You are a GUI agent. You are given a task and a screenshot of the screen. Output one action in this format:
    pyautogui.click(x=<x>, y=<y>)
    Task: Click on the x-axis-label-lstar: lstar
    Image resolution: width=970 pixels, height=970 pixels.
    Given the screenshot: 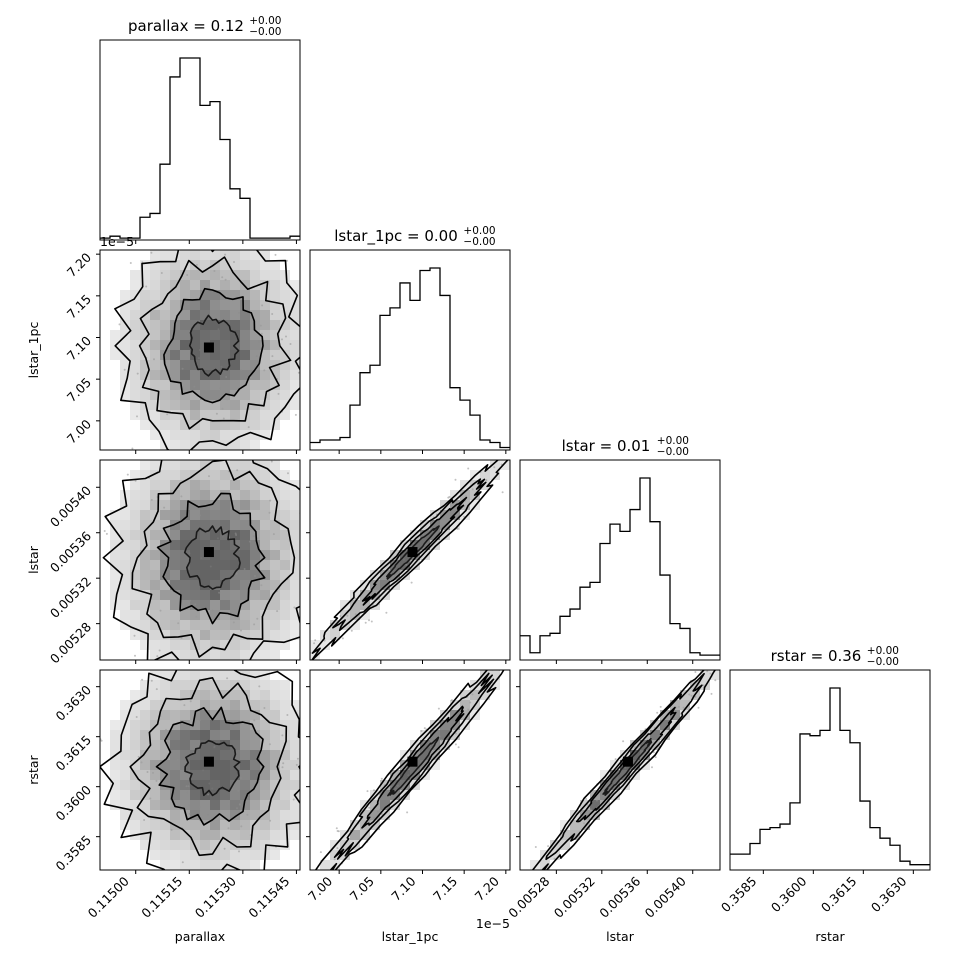 What is the action you would take?
    pyautogui.click(x=620, y=936)
    